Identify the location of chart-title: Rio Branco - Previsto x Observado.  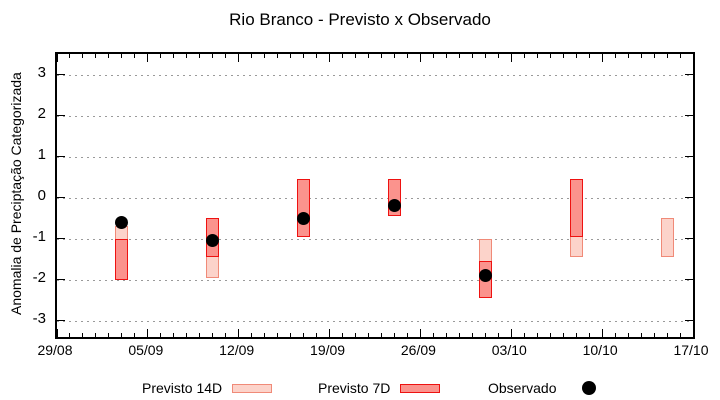
(360, 19).